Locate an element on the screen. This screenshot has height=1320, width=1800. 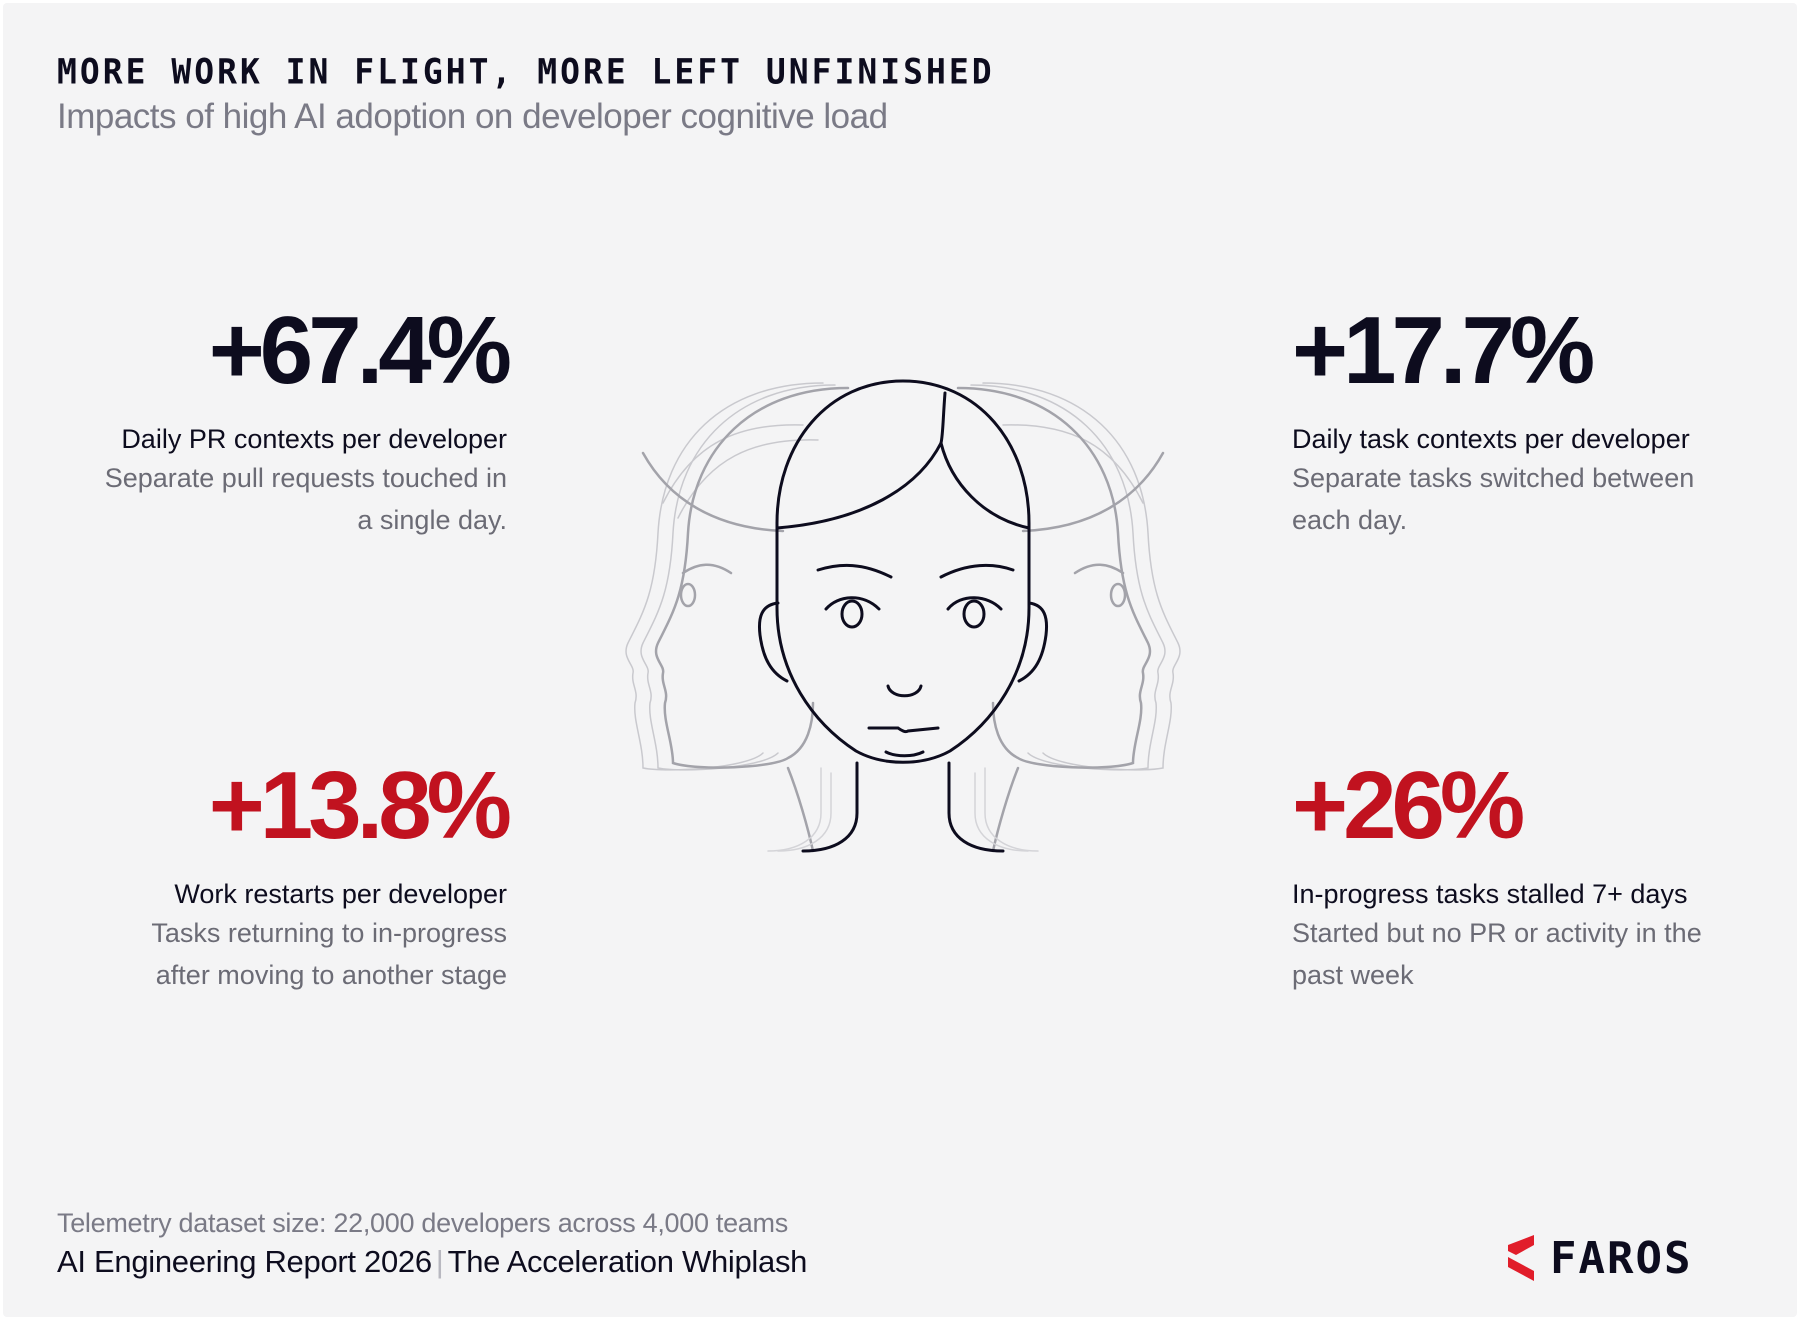
front-face is located at coordinates (903, 616).